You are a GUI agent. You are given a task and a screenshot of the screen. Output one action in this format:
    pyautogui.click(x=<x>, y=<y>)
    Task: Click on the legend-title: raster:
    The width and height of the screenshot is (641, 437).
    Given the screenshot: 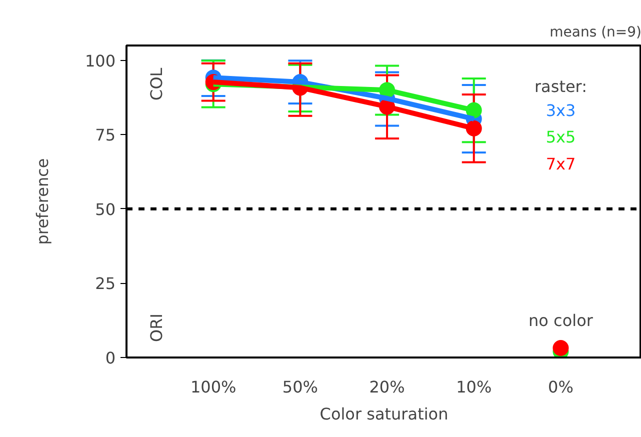 What is the action you would take?
    pyautogui.click(x=560, y=86)
    